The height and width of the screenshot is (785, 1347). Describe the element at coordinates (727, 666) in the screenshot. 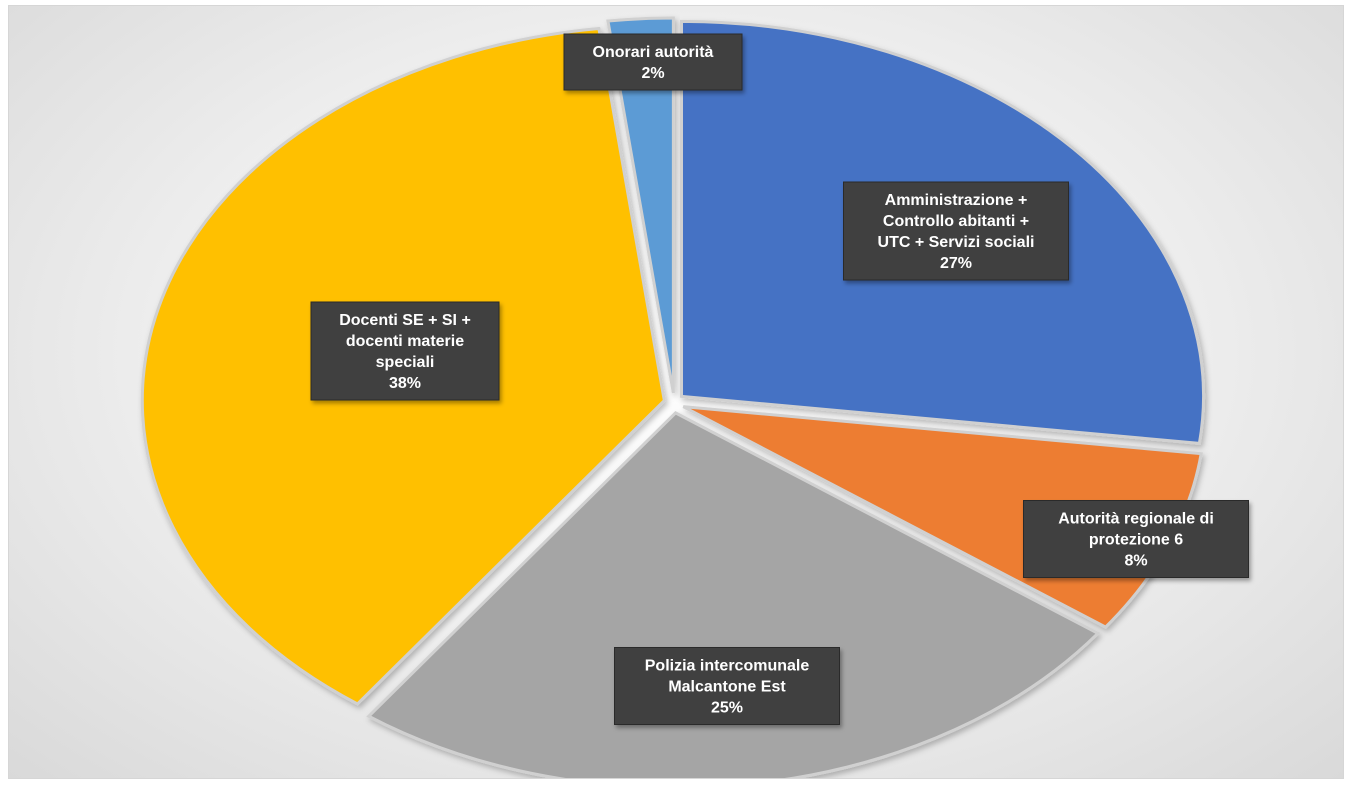

I see `data-label-category: Polizia intercomunale` at that location.